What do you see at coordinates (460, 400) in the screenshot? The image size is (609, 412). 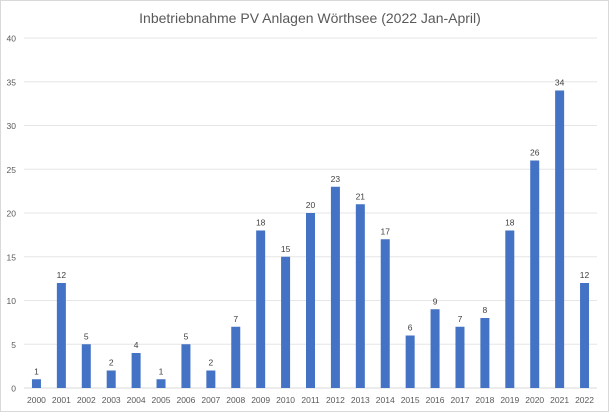 I see `x-tick-label: 2017` at bounding box center [460, 400].